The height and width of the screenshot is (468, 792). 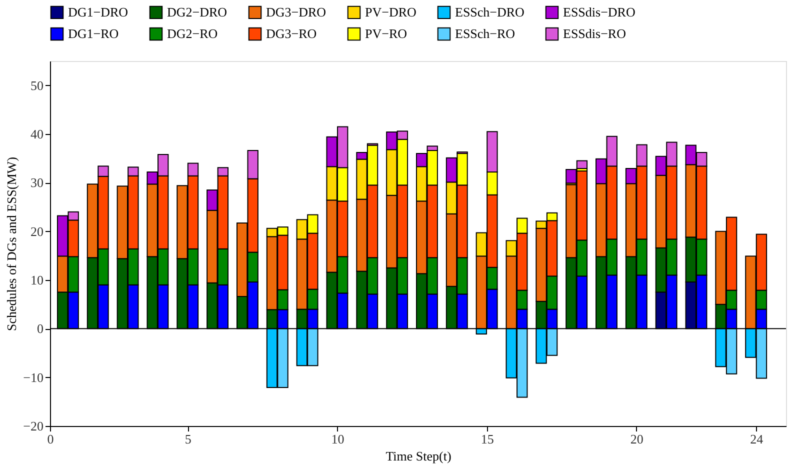 What do you see at coordinates (637, 439) in the screenshot?
I see `x-tick-label: 20` at bounding box center [637, 439].